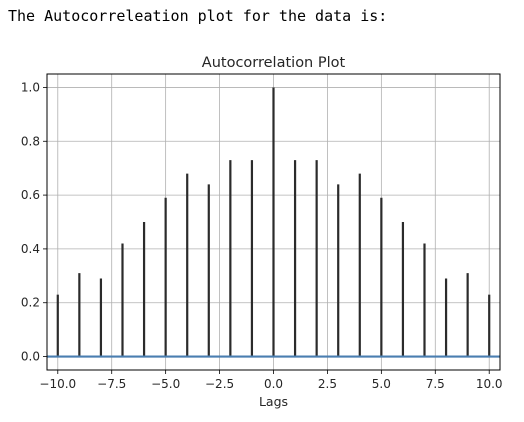 The image size is (524, 422). I want to click on x-tick-label: 7.5, so click(435, 384).